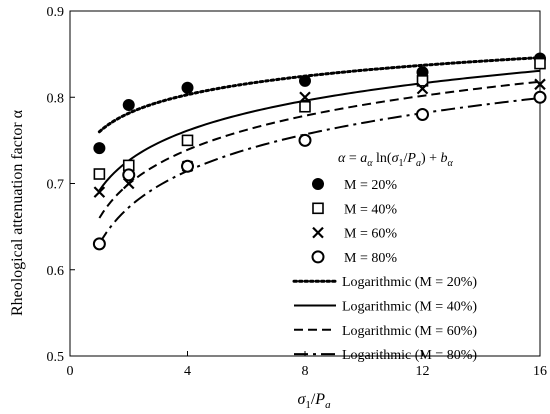 The height and width of the screenshot is (414, 550). I want to click on legend-label: M = 80%, so click(370, 258).